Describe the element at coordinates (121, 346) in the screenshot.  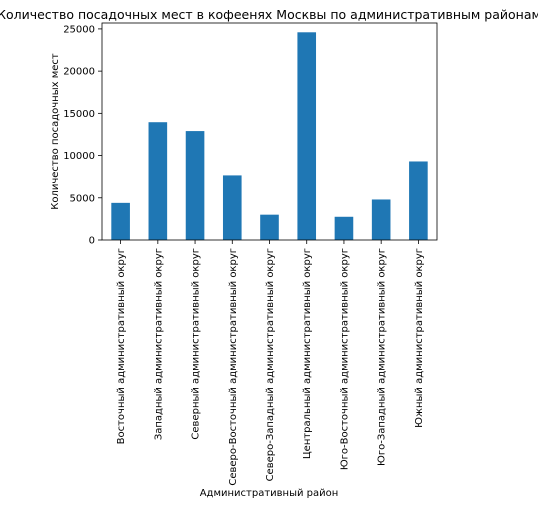
I see `x-tick-label: Восточный административный округ` at that location.